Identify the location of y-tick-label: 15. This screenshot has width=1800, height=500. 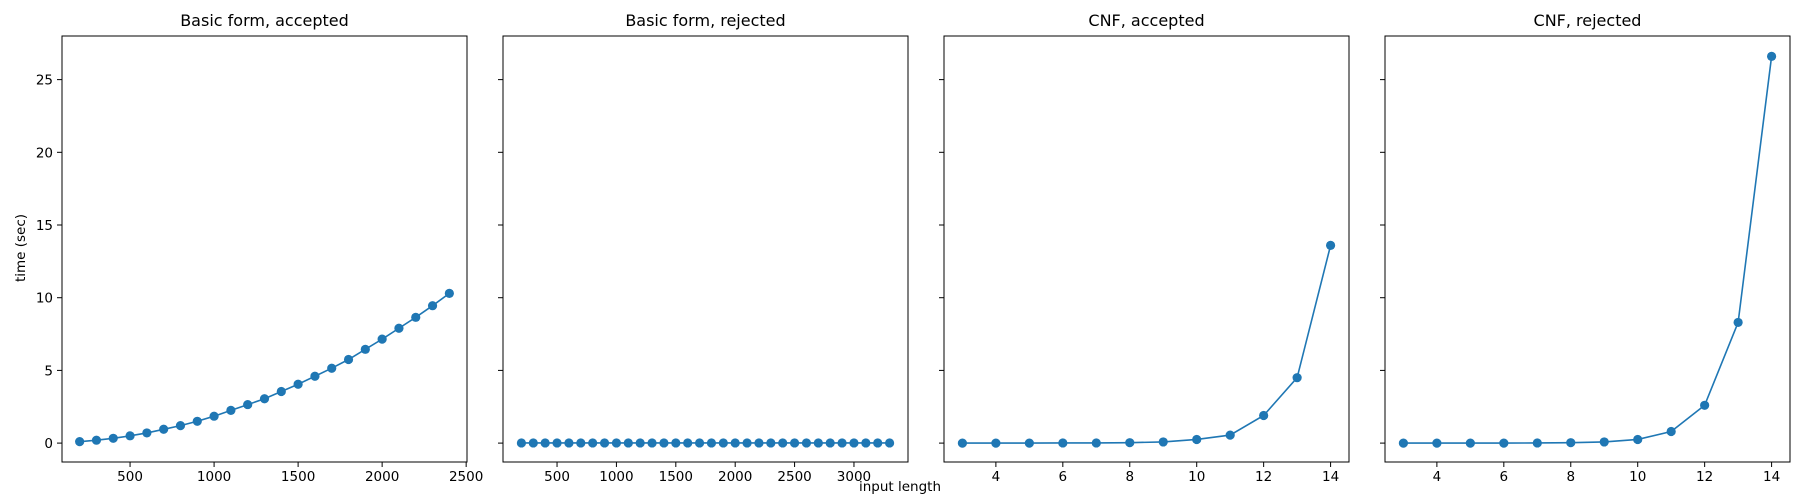
(44, 226).